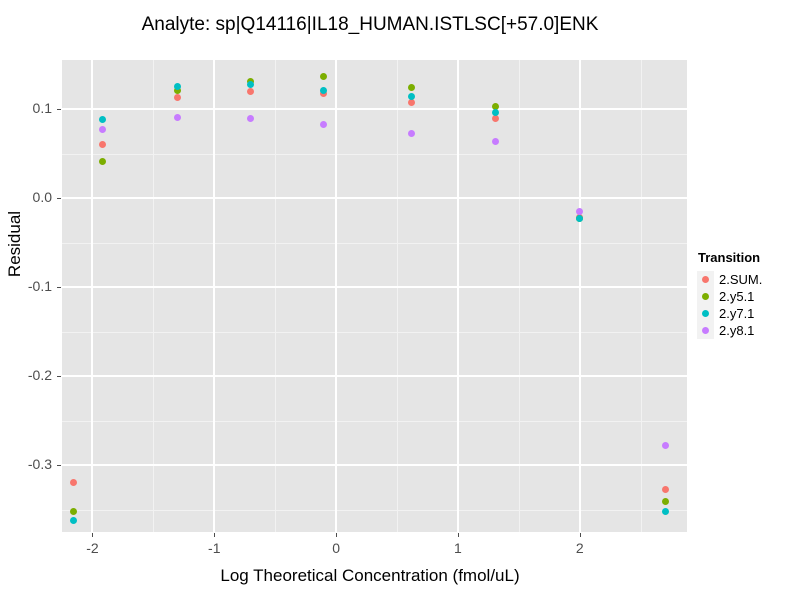 The image size is (800, 600). Describe the element at coordinates (39, 375) in the screenshot. I see `y-tick-label: -0.2` at that location.